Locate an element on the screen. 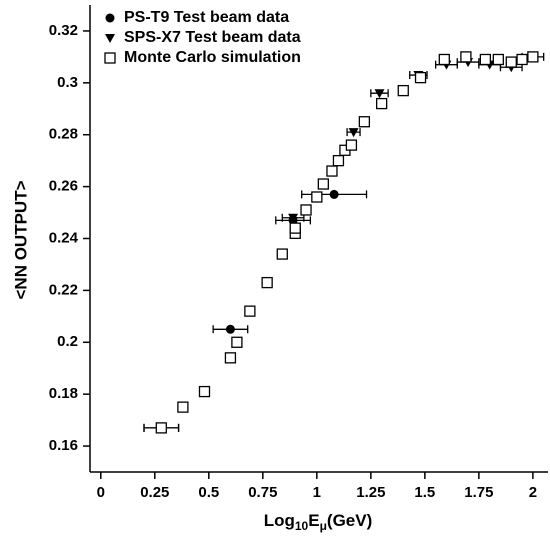 The height and width of the screenshot is (542, 550). x-tick-label: 0.25 is located at coordinates (154, 492).